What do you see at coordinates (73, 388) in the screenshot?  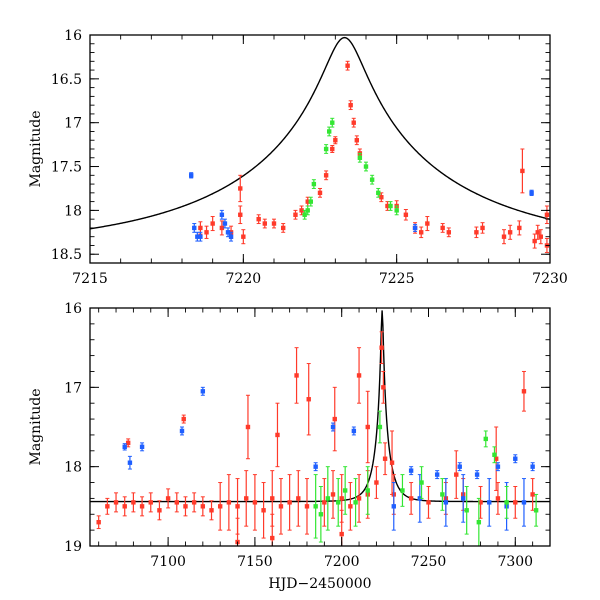 I see `y-tick-label: 17` at bounding box center [73, 388].